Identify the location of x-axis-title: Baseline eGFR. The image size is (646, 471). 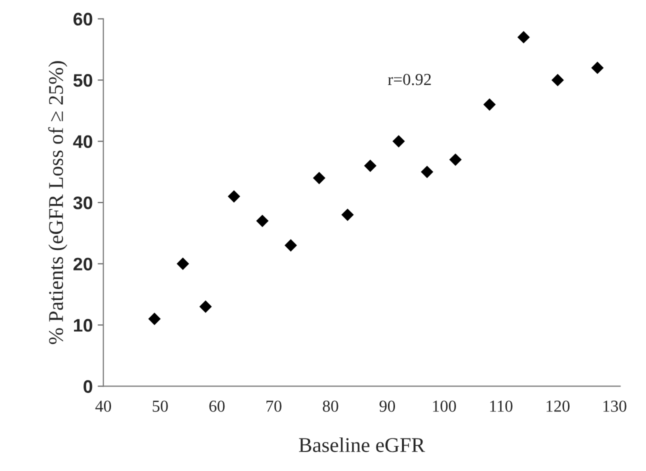
(362, 444).